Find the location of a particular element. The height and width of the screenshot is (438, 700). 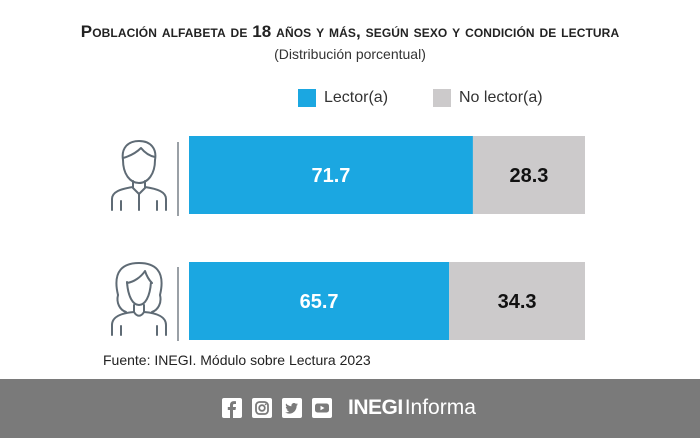

data-label-lector-1: 65.7 is located at coordinates (319, 302).